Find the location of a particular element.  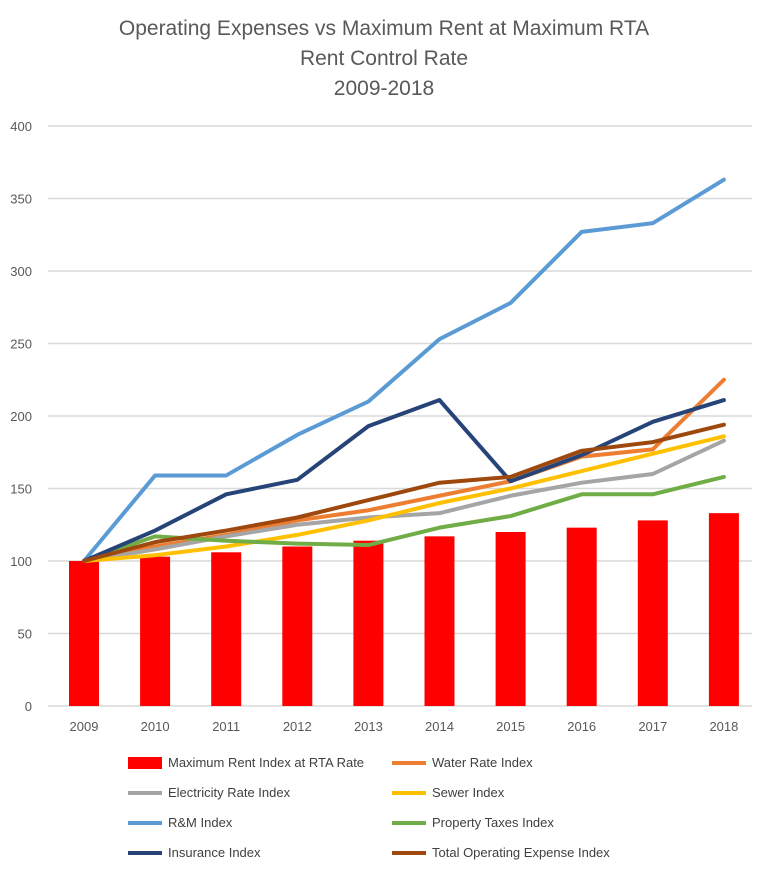

x-tick-label: 2016 is located at coordinates (581, 726).